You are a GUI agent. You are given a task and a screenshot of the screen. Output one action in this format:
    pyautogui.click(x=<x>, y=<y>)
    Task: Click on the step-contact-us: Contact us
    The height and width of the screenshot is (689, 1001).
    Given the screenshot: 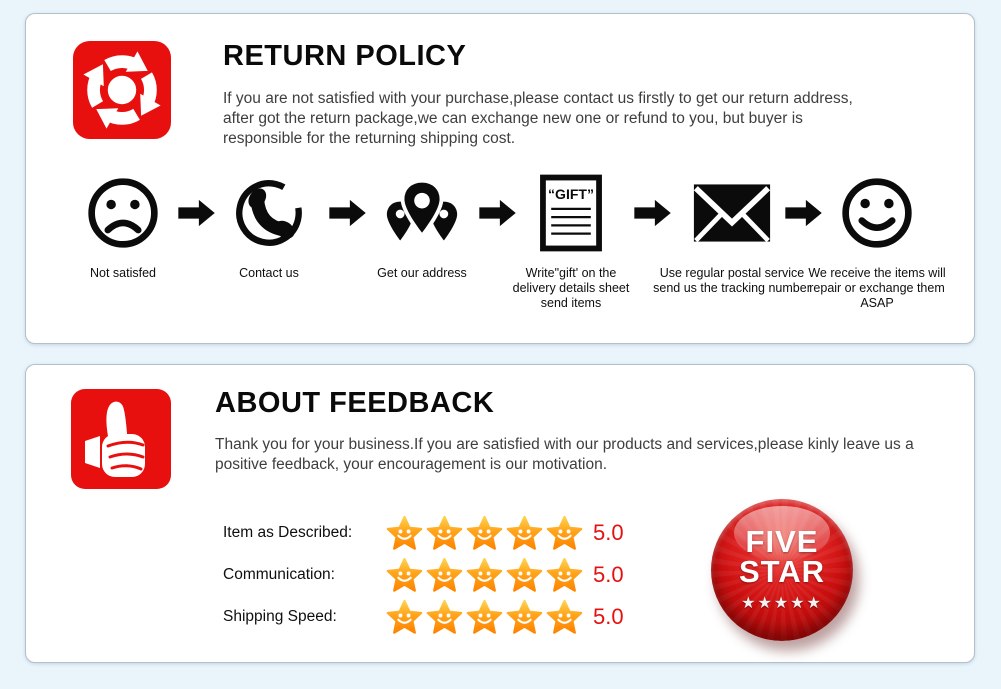 What is the action you would take?
    pyautogui.click(x=269, y=226)
    